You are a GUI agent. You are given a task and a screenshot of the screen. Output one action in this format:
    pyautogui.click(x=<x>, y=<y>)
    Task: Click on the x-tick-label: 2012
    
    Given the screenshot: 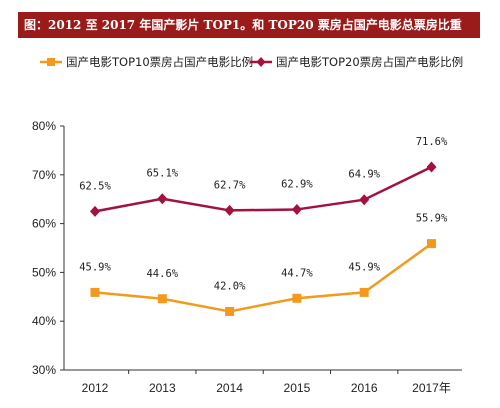 What is the action you would take?
    pyautogui.click(x=95, y=388)
    